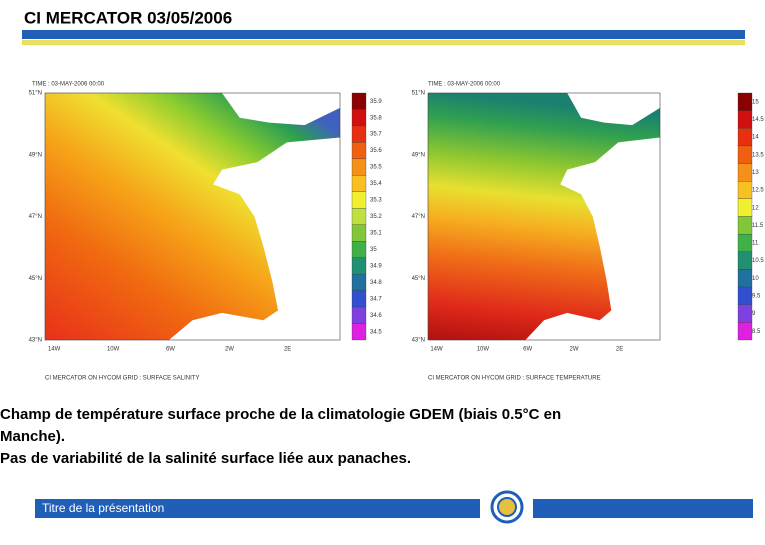 This screenshot has height=545, width=765. What do you see at coordinates (758, 120) in the screenshot?
I see `colorbar-label: 14.5` at bounding box center [758, 120].